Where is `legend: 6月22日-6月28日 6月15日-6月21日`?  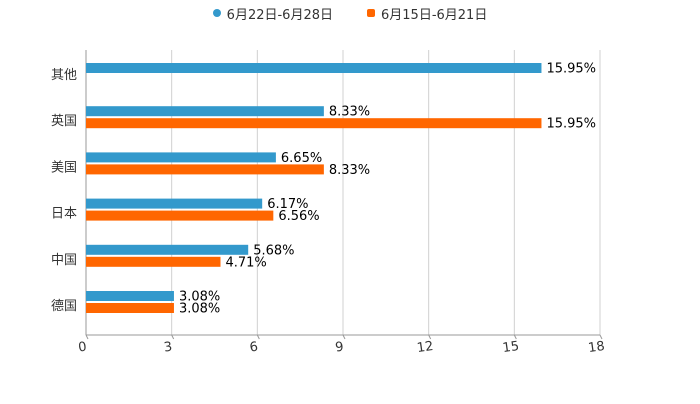
legend: 6月22日-6月28日 6月15日-6月21日 is located at coordinates (350, 13).